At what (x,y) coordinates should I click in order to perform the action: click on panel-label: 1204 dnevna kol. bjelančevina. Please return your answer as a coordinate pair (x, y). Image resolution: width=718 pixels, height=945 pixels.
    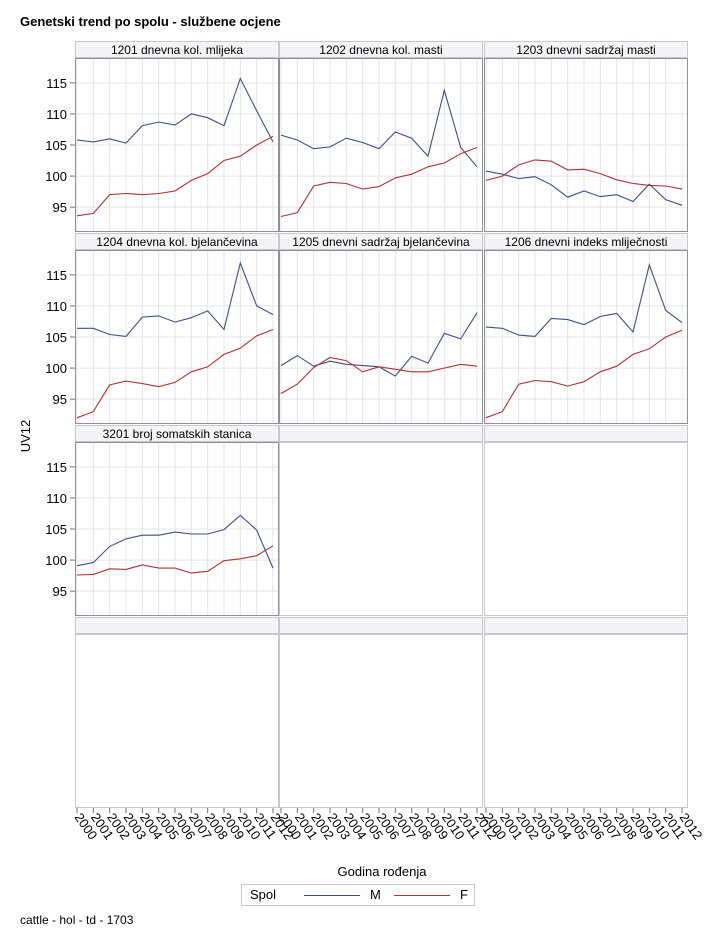
    Looking at the image, I should click on (177, 242).